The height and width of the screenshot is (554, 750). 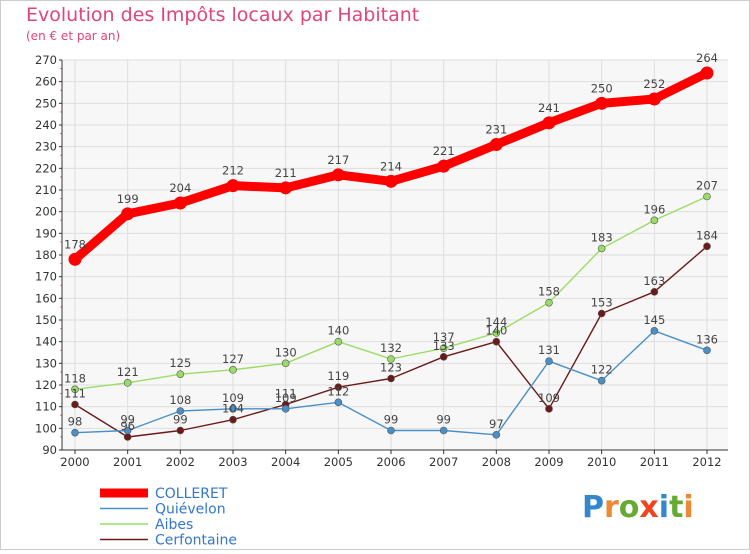 What do you see at coordinates (46, 342) in the screenshot?
I see `y-tick-label: 140` at bounding box center [46, 342].